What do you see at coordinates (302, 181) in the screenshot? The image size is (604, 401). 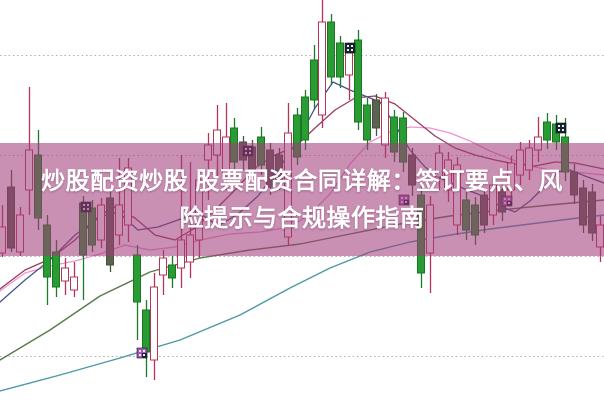 I see `title-line-1: 炒股配资炒股 股票配资合同详解：签订要点、风` at bounding box center [302, 181].